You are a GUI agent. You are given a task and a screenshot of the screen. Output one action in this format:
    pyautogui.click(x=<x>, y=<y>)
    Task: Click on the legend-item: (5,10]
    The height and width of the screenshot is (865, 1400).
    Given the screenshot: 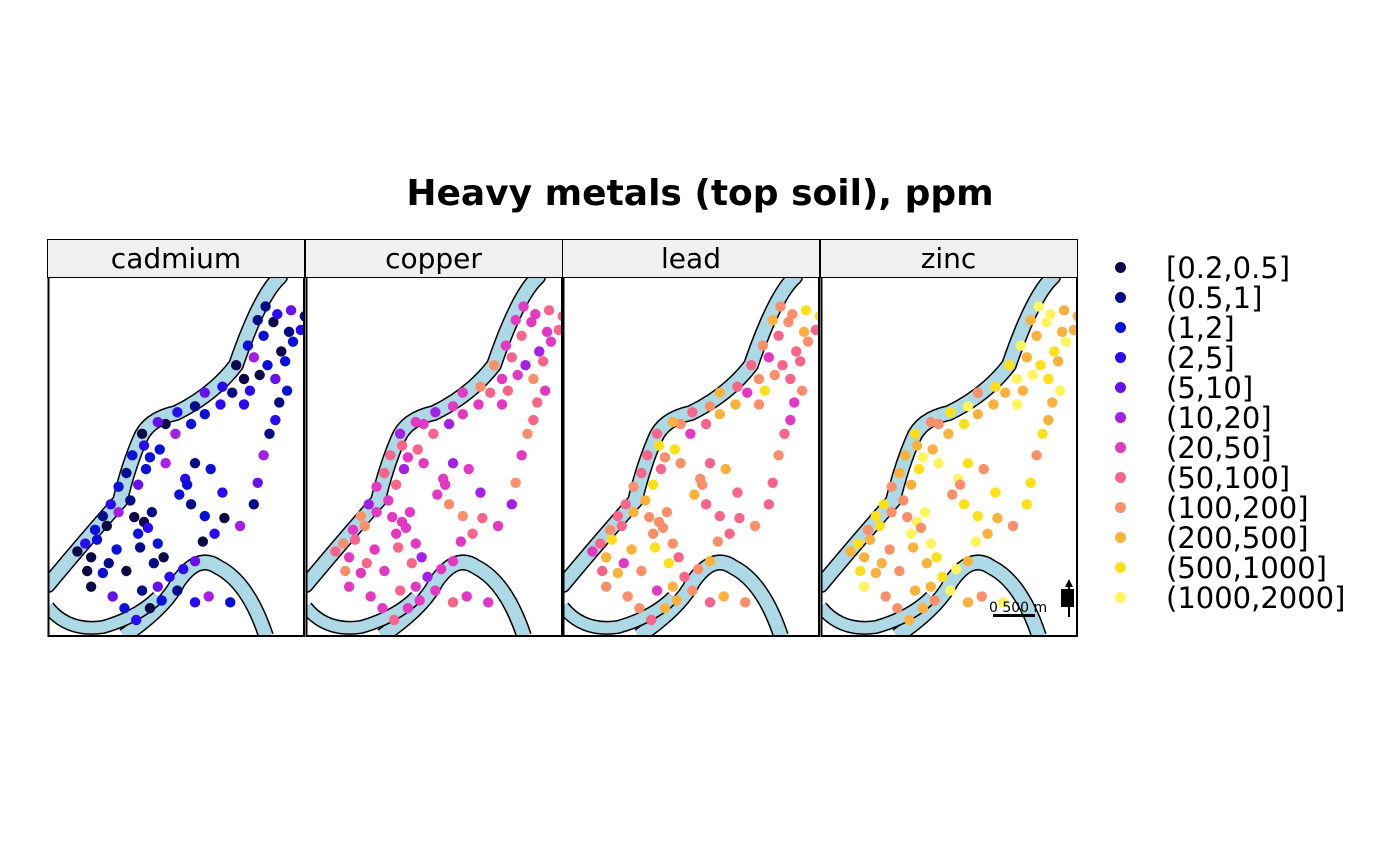 What is the action you would take?
    pyautogui.click(x=1250, y=388)
    